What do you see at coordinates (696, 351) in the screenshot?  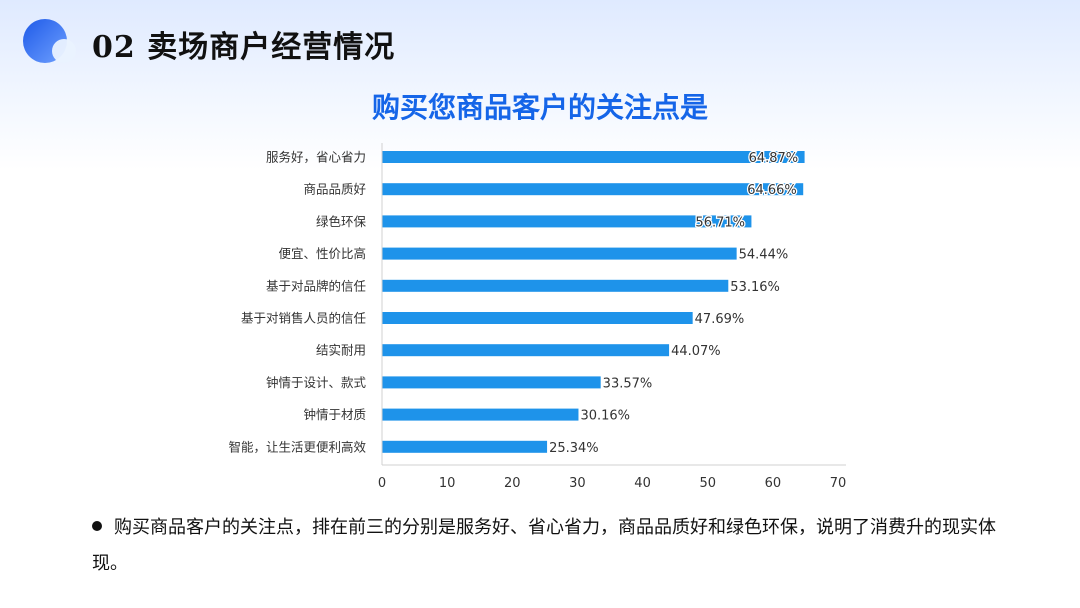 I see `data-label: 44.07%` at bounding box center [696, 351].